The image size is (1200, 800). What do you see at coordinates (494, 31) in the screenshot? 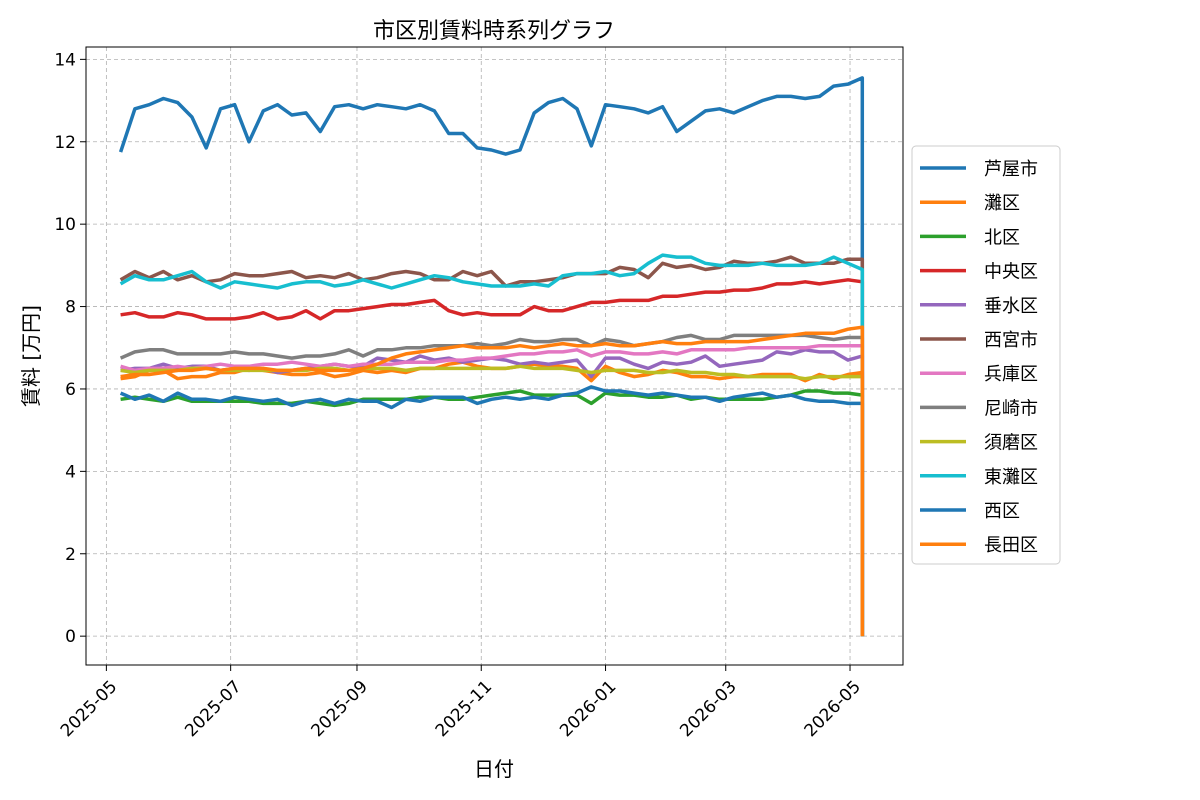
I see `chart-title: 市区別賃料時系列グラフ` at bounding box center [494, 31].